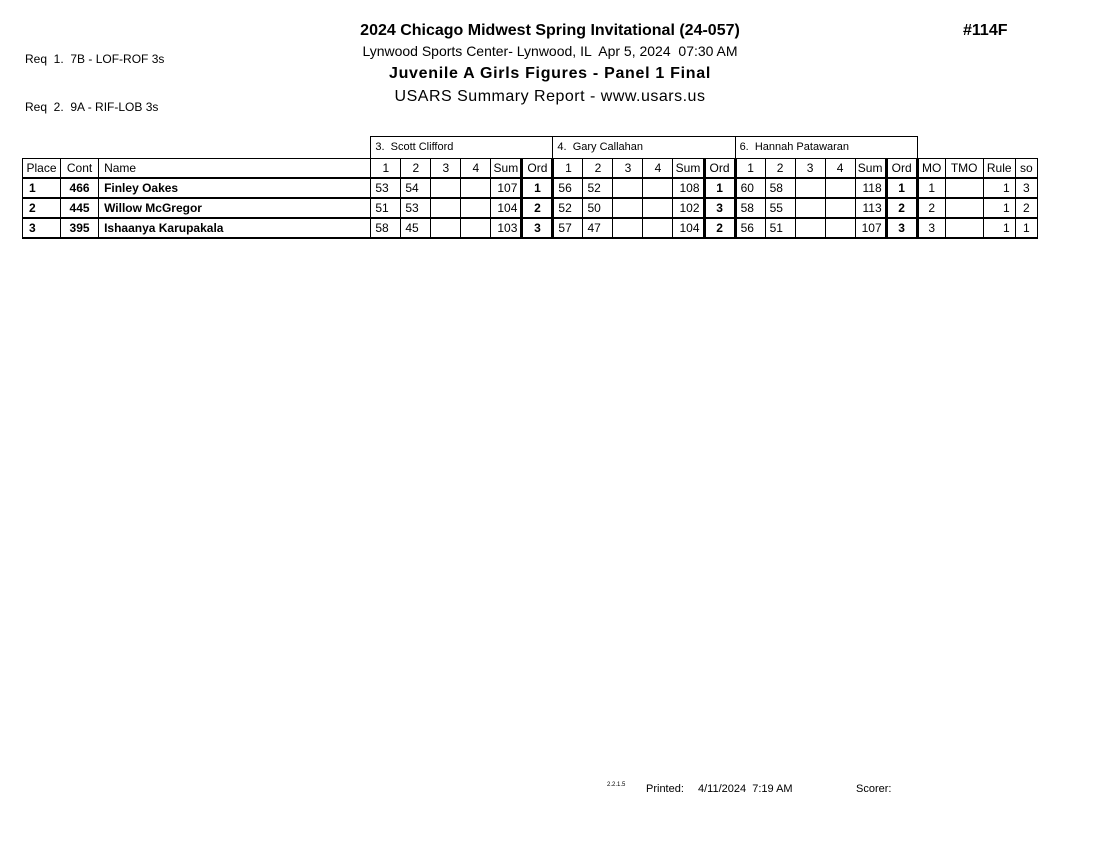  Describe the element at coordinates (870, 168) in the screenshot. I see `col-header-j3-sum: Sum` at that location.